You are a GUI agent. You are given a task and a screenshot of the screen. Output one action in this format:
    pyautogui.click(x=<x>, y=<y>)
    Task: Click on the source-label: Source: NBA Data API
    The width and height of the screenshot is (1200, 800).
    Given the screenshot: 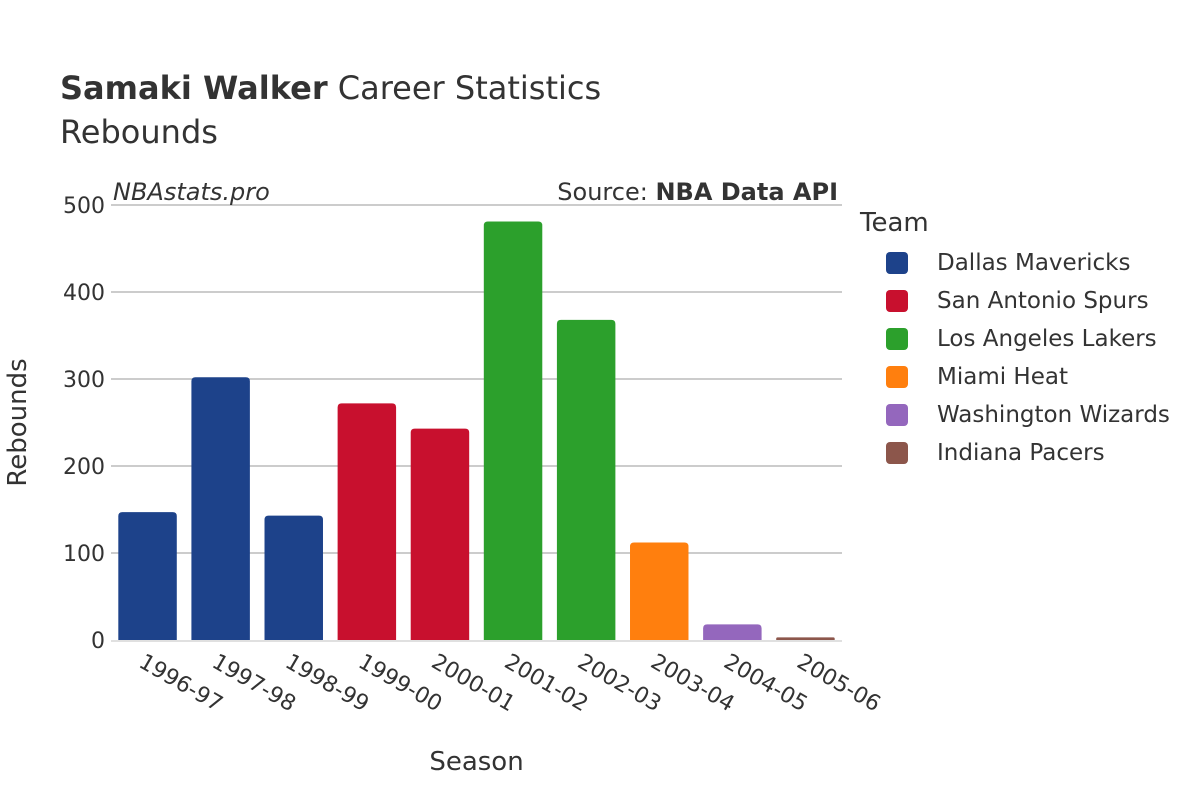 What is the action you would take?
    pyautogui.click(x=697, y=192)
    